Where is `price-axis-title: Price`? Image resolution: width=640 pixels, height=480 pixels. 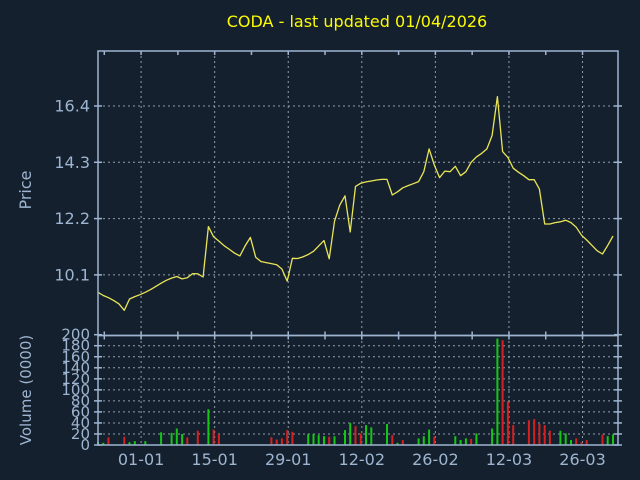 price-axis-title: Price is located at coordinates (25, 189).